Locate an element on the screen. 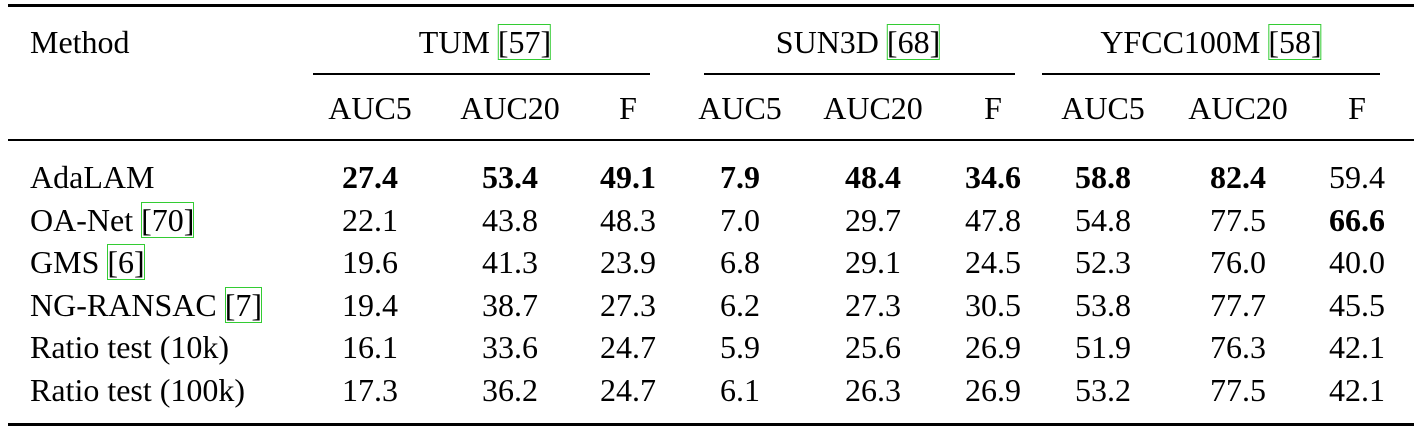 This screenshot has height=436, width=1422. table-cell: 33.6 is located at coordinates (510, 347).